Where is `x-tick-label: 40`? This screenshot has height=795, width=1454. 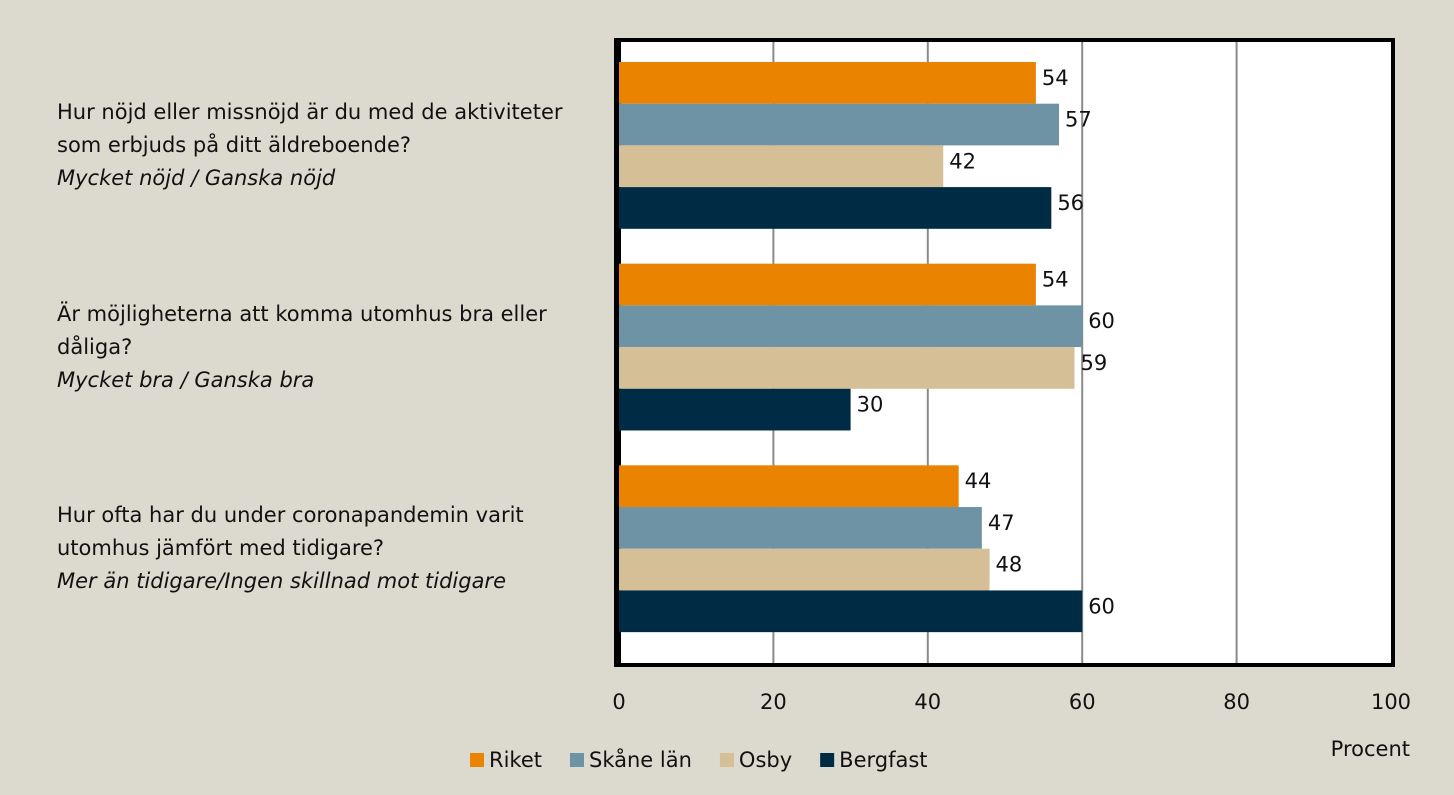 x-tick-label: 40 is located at coordinates (927, 702).